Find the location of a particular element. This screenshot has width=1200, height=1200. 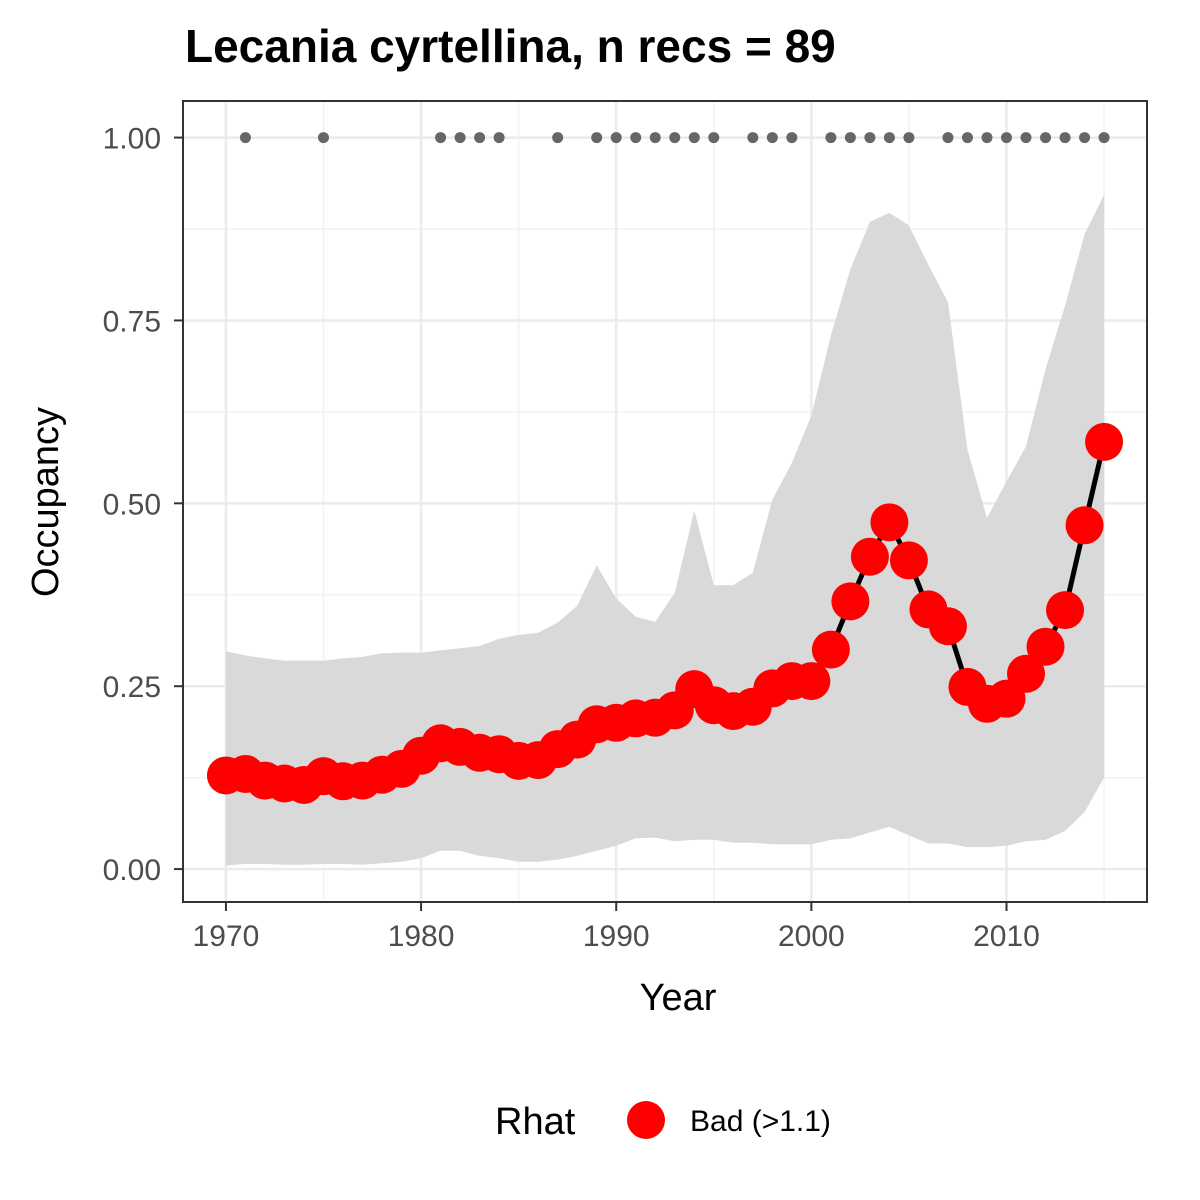

record-points is located at coordinates (674, 138).